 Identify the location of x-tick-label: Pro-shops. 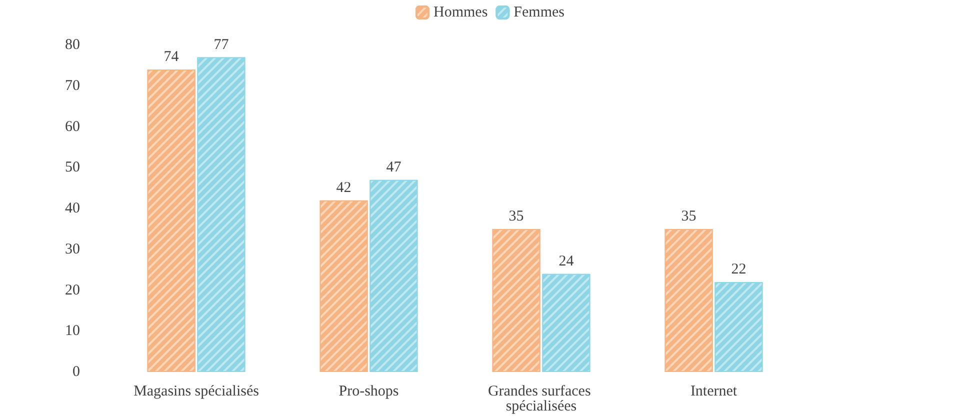
(368, 392).